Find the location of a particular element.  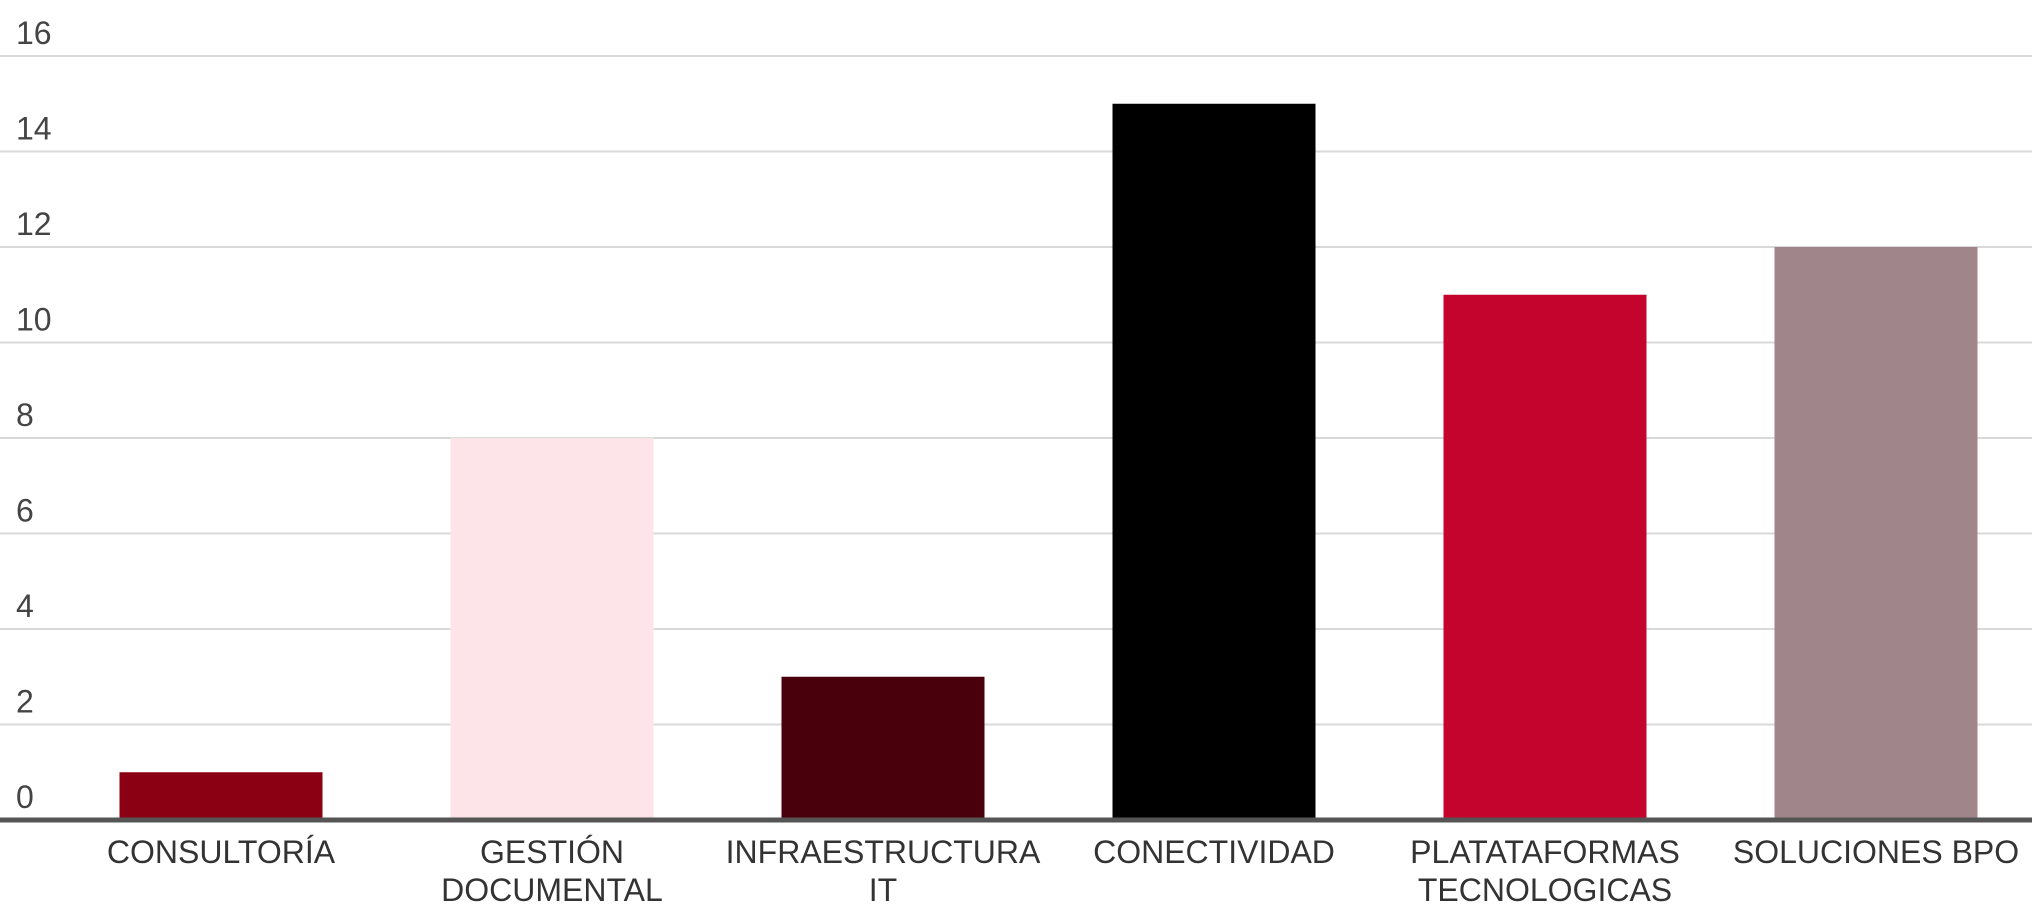

x-tick-label: INFRAESTRUCTURA IT is located at coordinates (883, 869).